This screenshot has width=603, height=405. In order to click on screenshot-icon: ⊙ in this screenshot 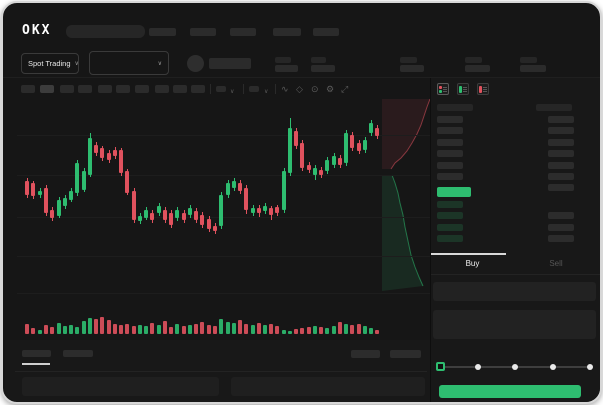, I will do `click(315, 89)`.